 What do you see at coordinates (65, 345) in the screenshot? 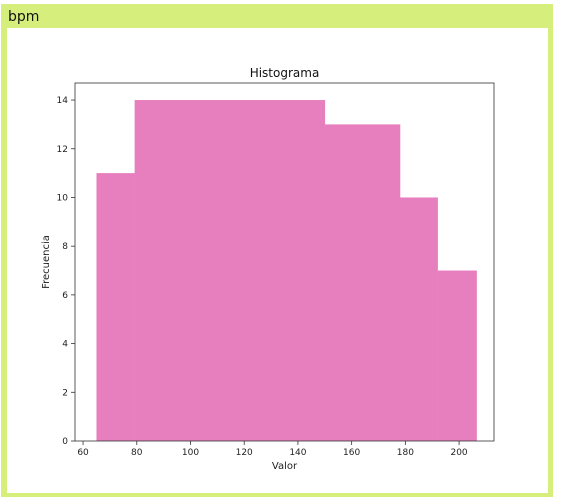
I see `y-tick-label: 4` at bounding box center [65, 345].